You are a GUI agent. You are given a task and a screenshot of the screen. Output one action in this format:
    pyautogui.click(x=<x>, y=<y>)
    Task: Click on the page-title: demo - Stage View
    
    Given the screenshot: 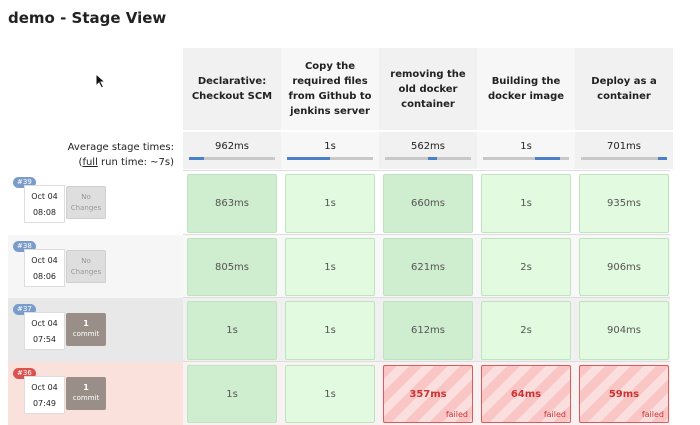 What is the action you would take?
    pyautogui.click(x=87, y=18)
    